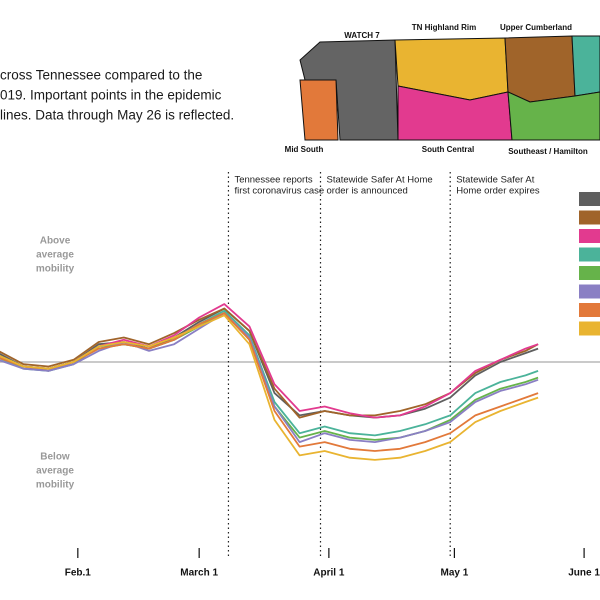 The width and height of the screenshot is (600, 600). What do you see at coordinates (444, 27) in the screenshot?
I see `region-label: TN Highland Rim` at bounding box center [444, 27].